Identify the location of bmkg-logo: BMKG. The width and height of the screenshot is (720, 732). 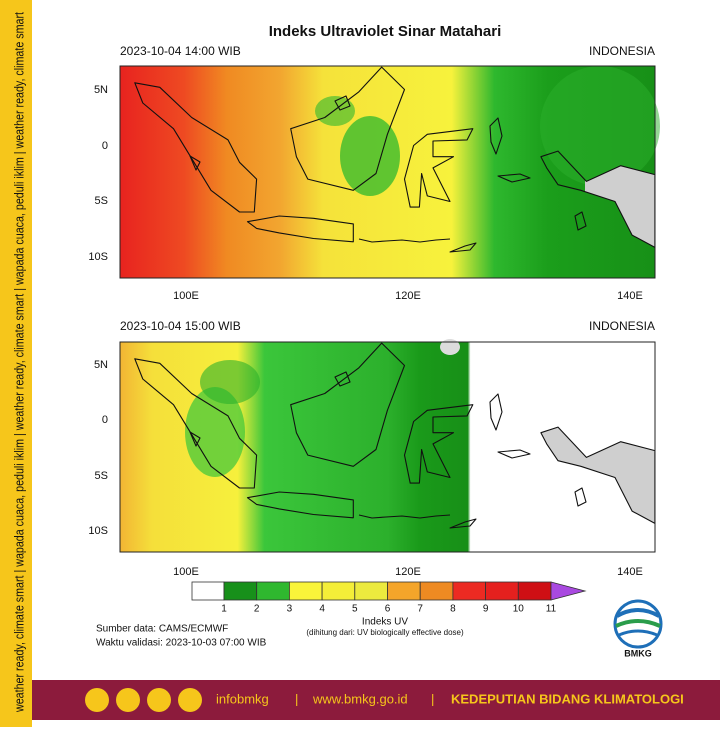
(638, 628).